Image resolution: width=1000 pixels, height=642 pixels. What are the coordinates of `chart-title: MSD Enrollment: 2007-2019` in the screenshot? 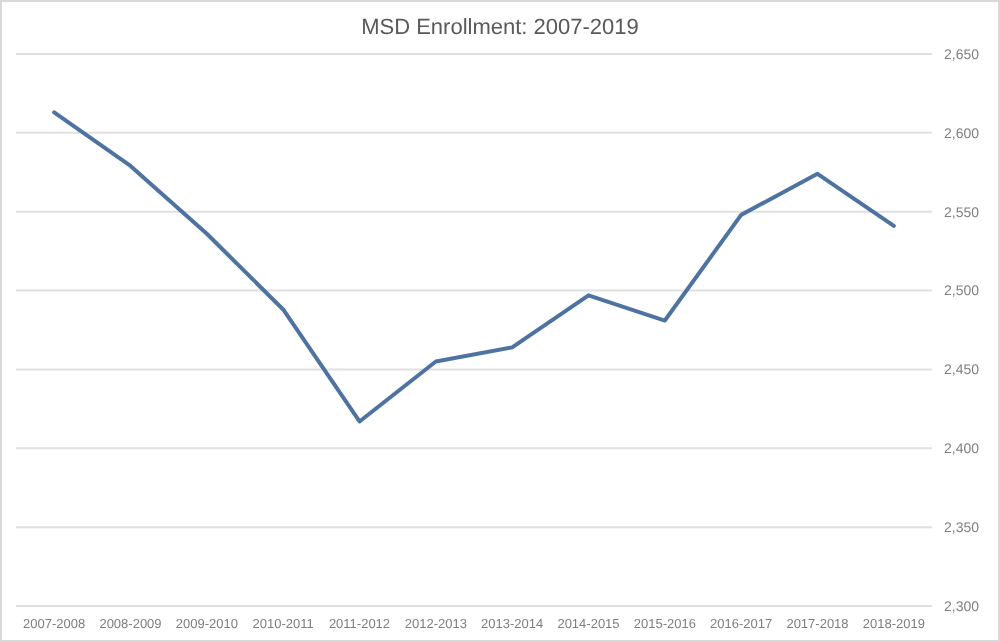 It's located at (500, 28).